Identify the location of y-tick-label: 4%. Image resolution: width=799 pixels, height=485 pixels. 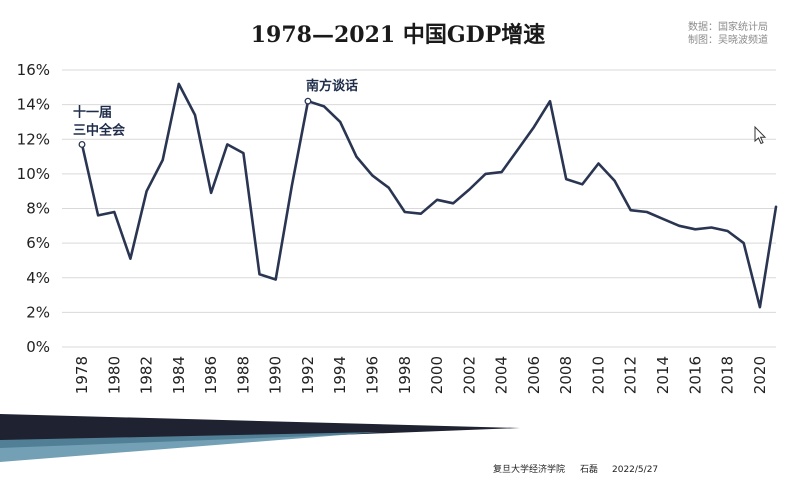
(38, 278).